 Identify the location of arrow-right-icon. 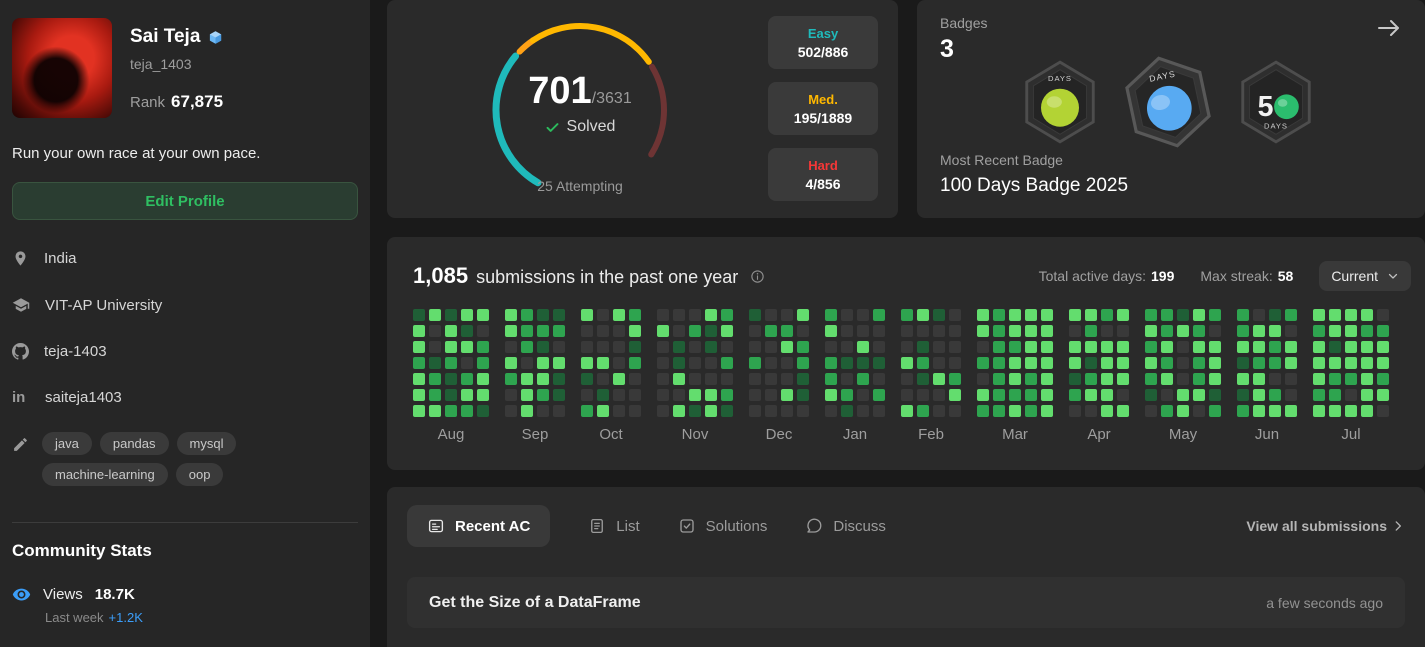
(1389, 30).